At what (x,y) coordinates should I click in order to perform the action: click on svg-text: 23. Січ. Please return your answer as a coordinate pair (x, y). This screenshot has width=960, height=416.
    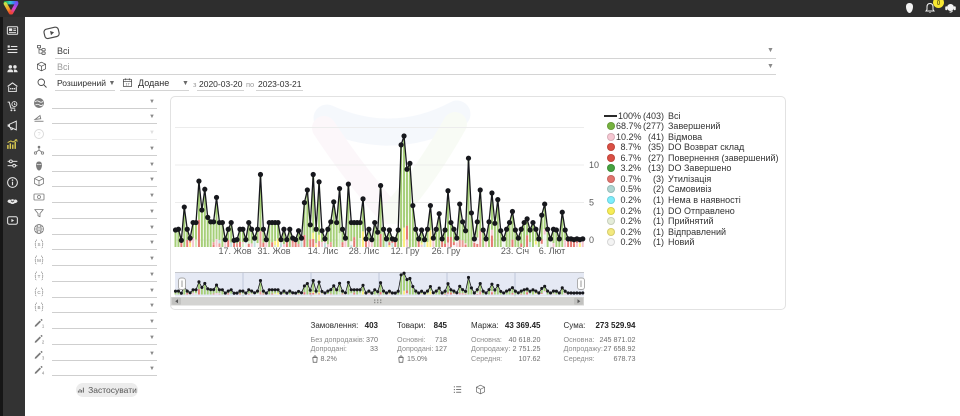
    Looking at the image, I should click on (515, 251).